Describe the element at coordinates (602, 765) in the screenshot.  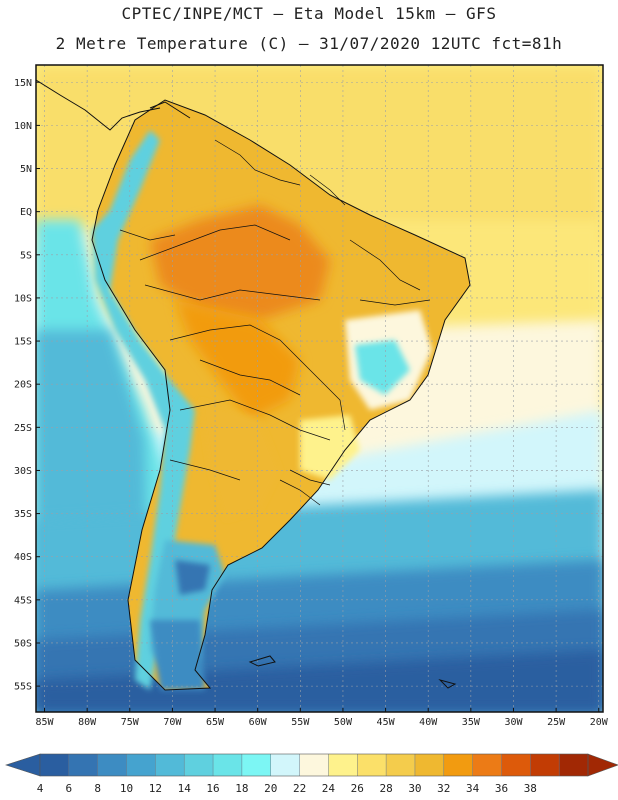
I see `colorbar-high-arrow` at that location.